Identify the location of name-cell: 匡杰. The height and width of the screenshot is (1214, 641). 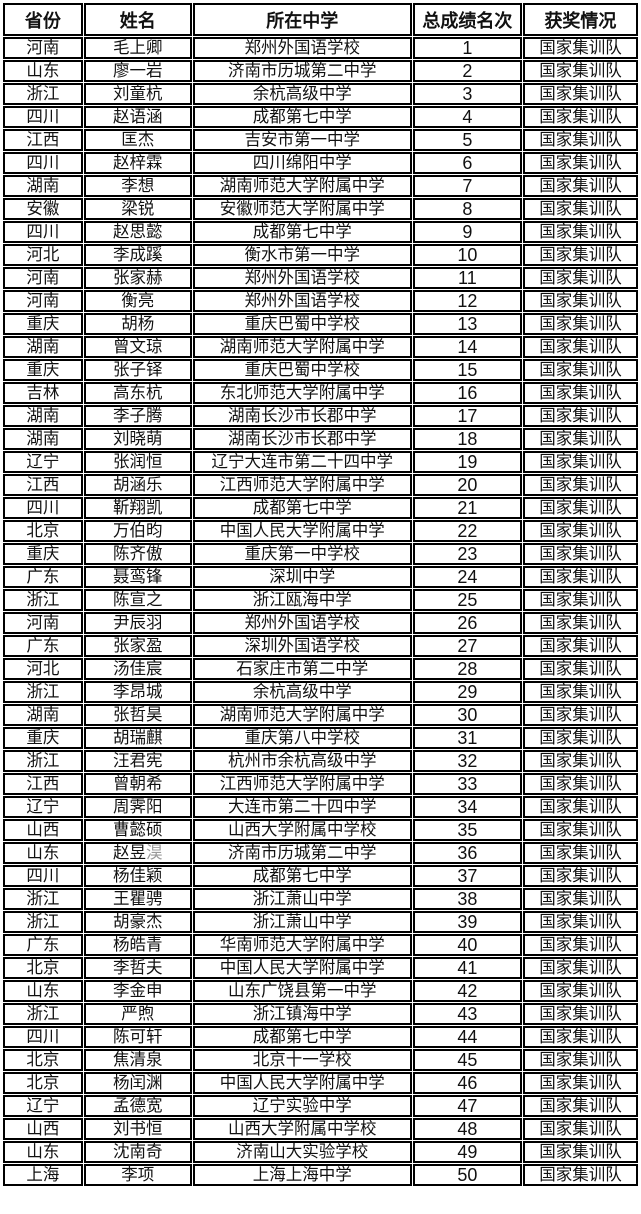
(137, 140).